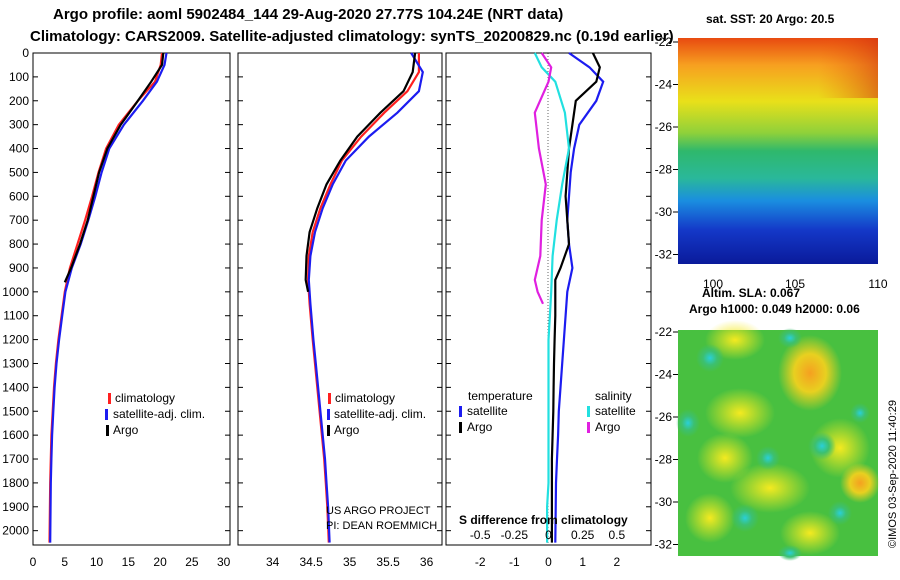 The height and width of the screenshot is (580, 900). What do you see at coordinates (15, 483) in the screenshot?
I see `depth-tick-label: 1800` at bounding box center [15, 483].